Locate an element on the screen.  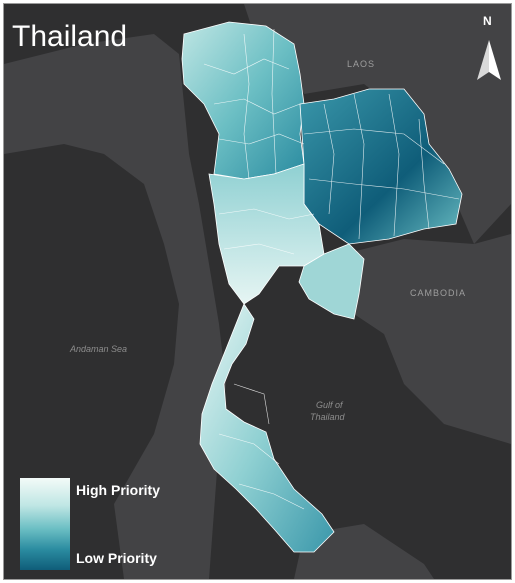
cambodia-landmass is located at coordinates (427, 339).